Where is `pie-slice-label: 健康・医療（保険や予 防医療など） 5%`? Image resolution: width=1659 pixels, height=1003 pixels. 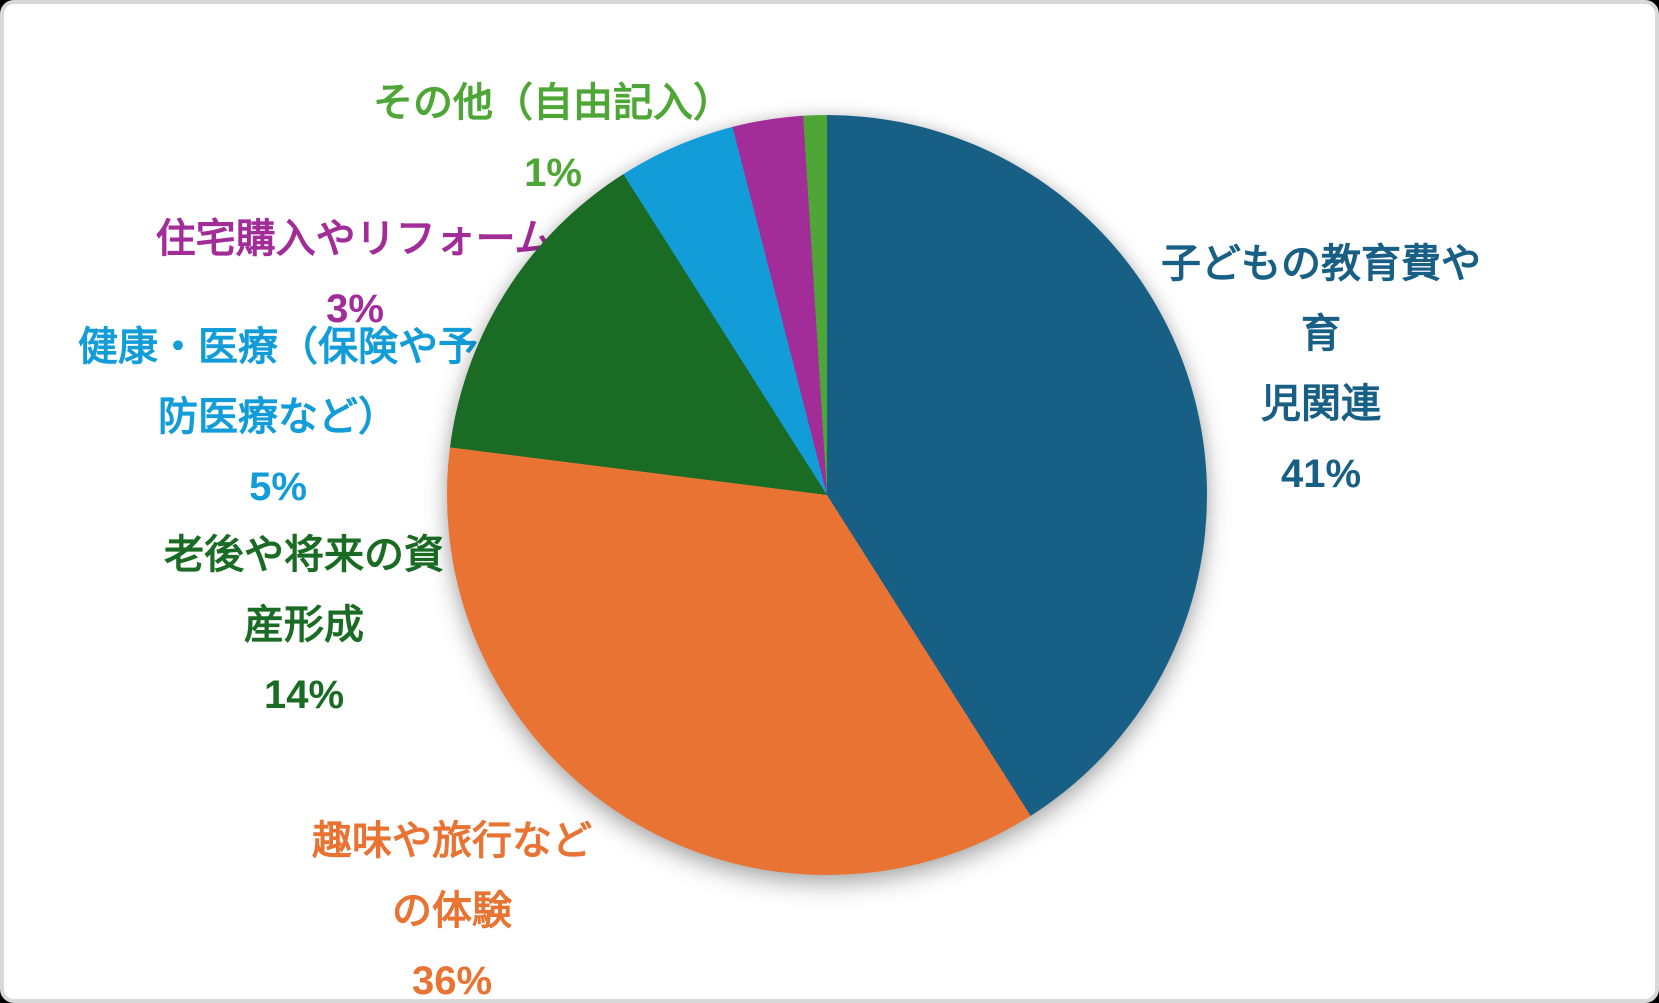
pie-slice-label: 健康・医療（保険や予 防医療など） 5% is located at coordinates (278, 417).